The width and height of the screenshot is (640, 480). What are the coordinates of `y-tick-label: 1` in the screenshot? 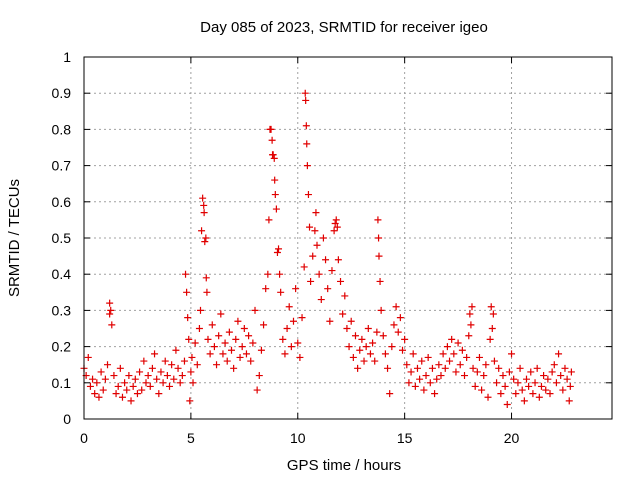 It's located at (67, 57).